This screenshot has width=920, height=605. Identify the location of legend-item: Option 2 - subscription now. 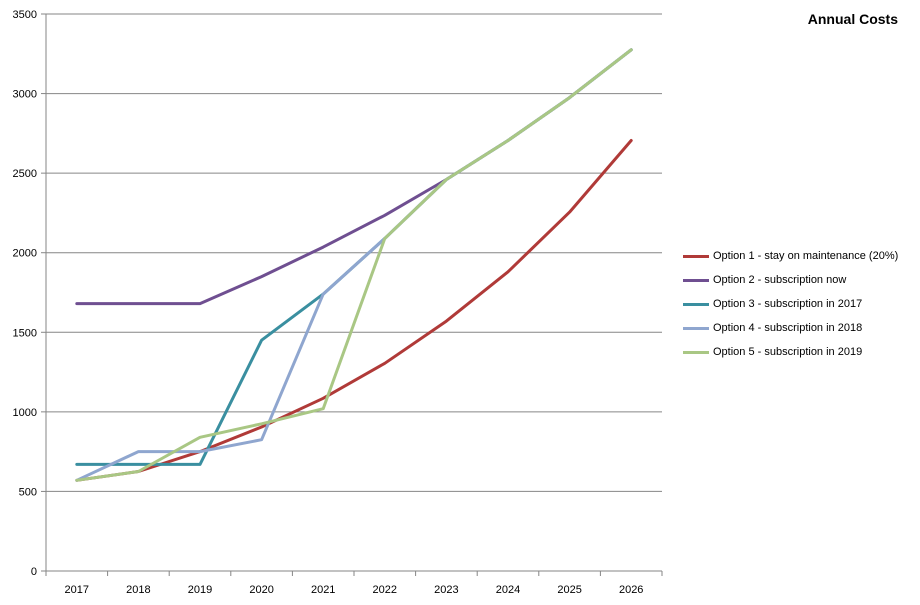
(790, 280).